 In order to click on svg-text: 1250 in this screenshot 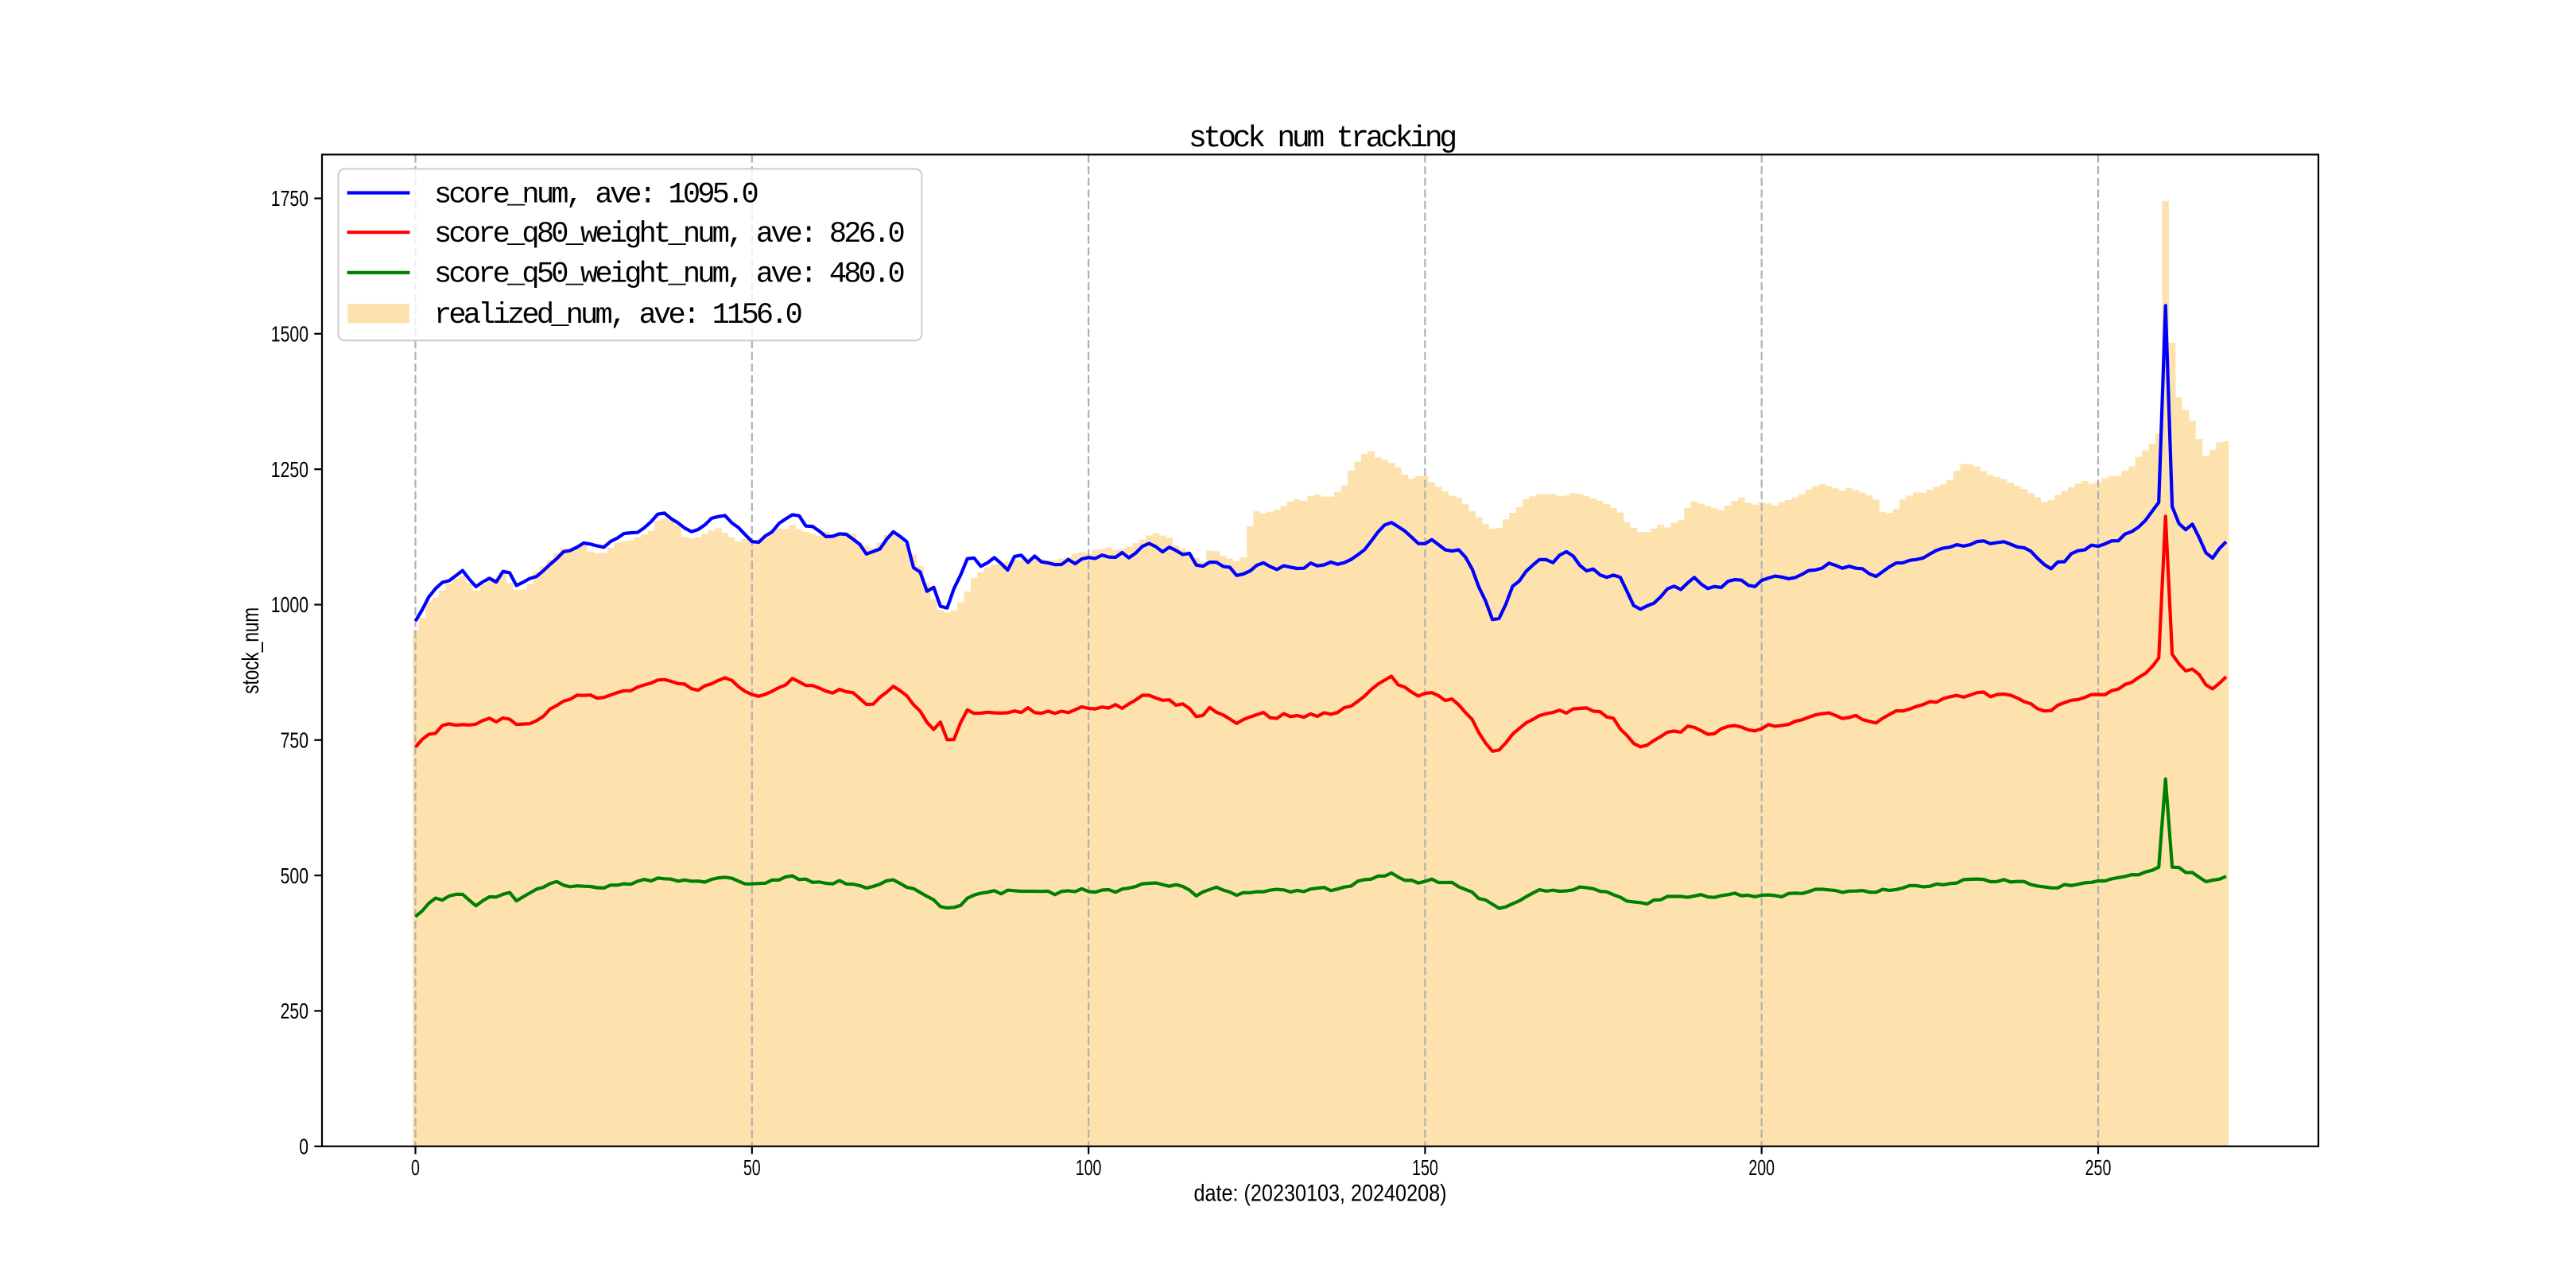, I will do `click(290, 470)`.